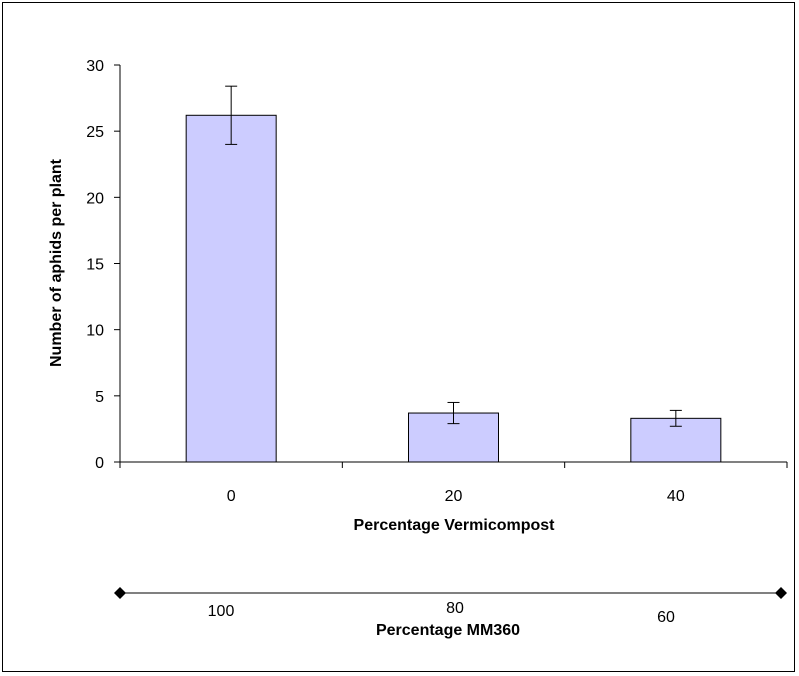 The height and width of the screenshot is (676, 799). What do you see at coordinates (99, 397) in the screenshot?
I see `y-tick-label: 5` at bounding box center [99, 397].